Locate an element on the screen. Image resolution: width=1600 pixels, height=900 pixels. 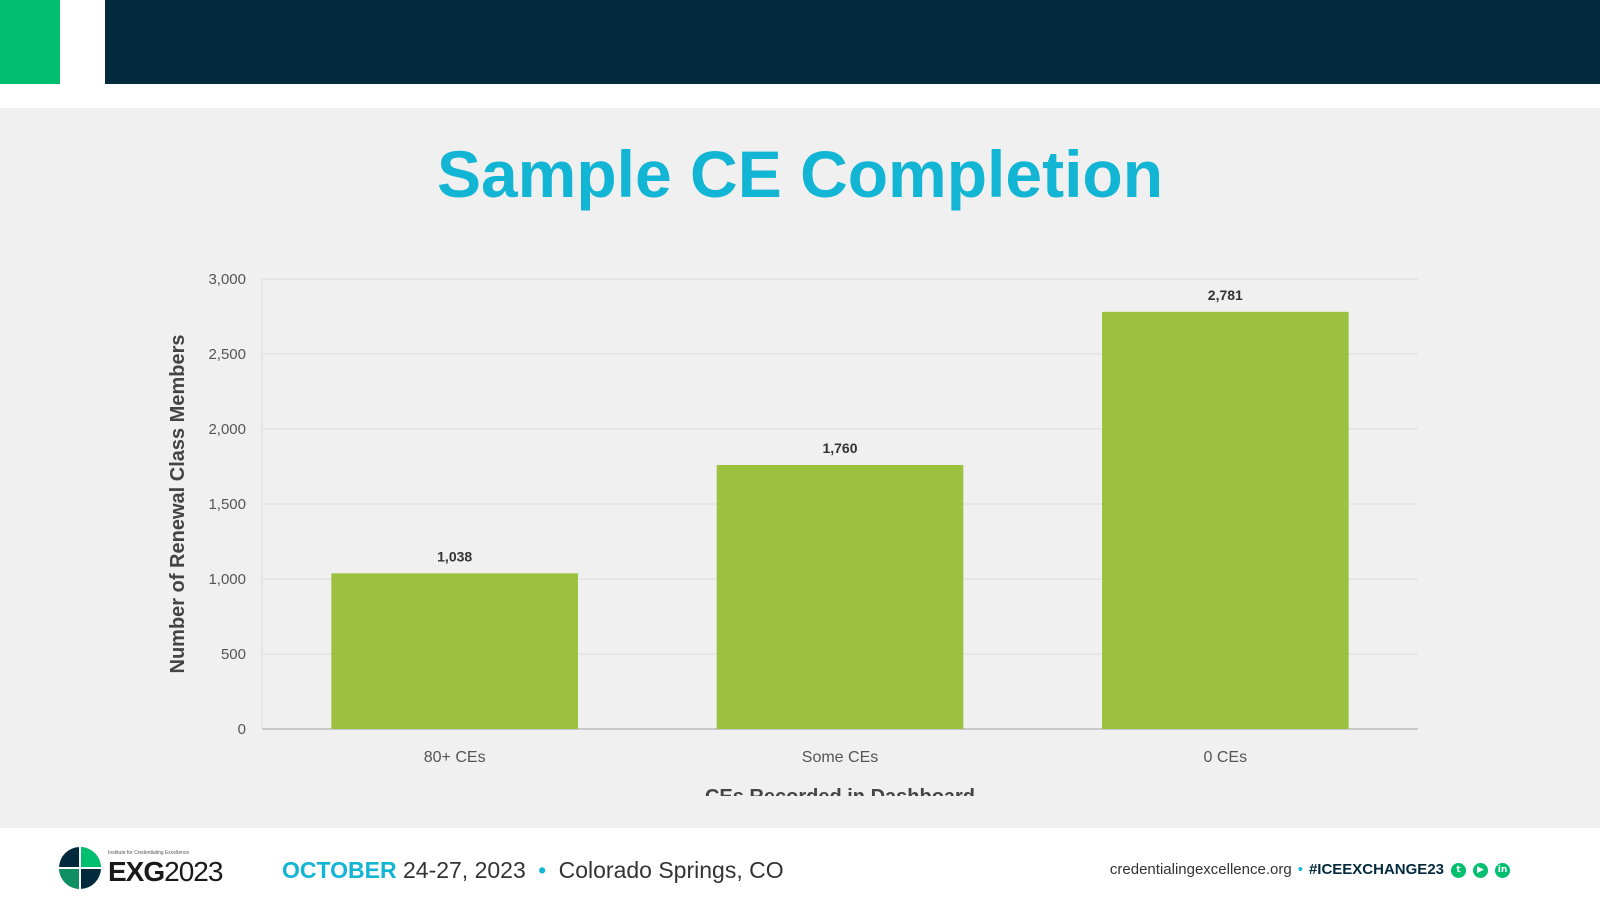
y-tick-label: 1,500 is located at coordinates (227, 504).